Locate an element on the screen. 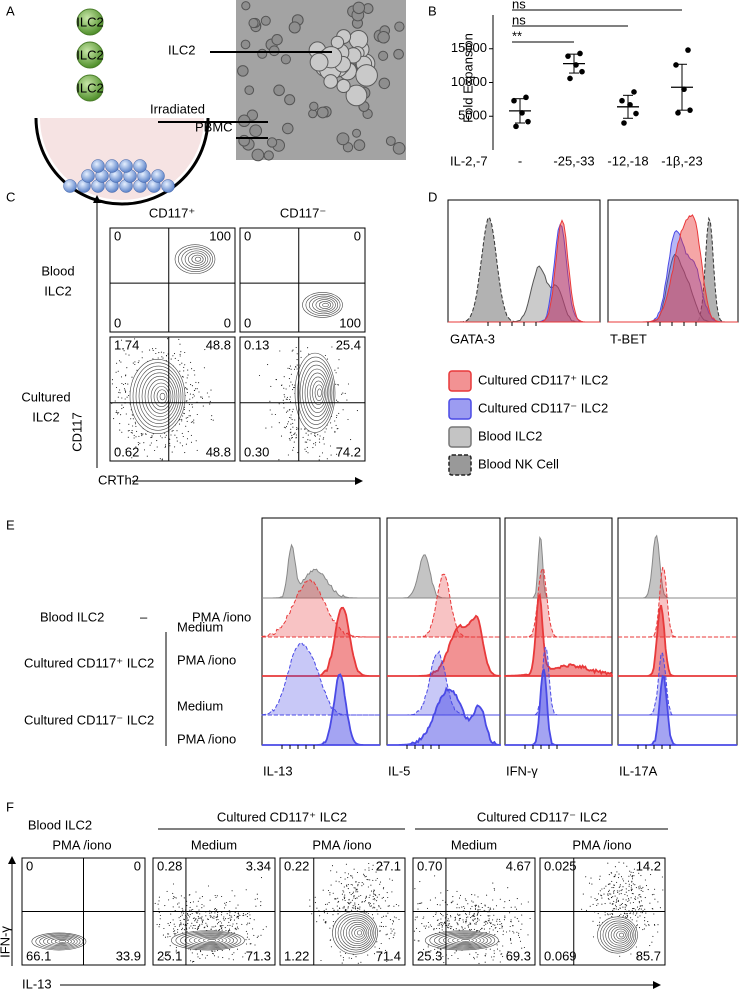 Image resolution: width=744 pixels, height=998 pixels. histogram is located at coordinates (321, 641).